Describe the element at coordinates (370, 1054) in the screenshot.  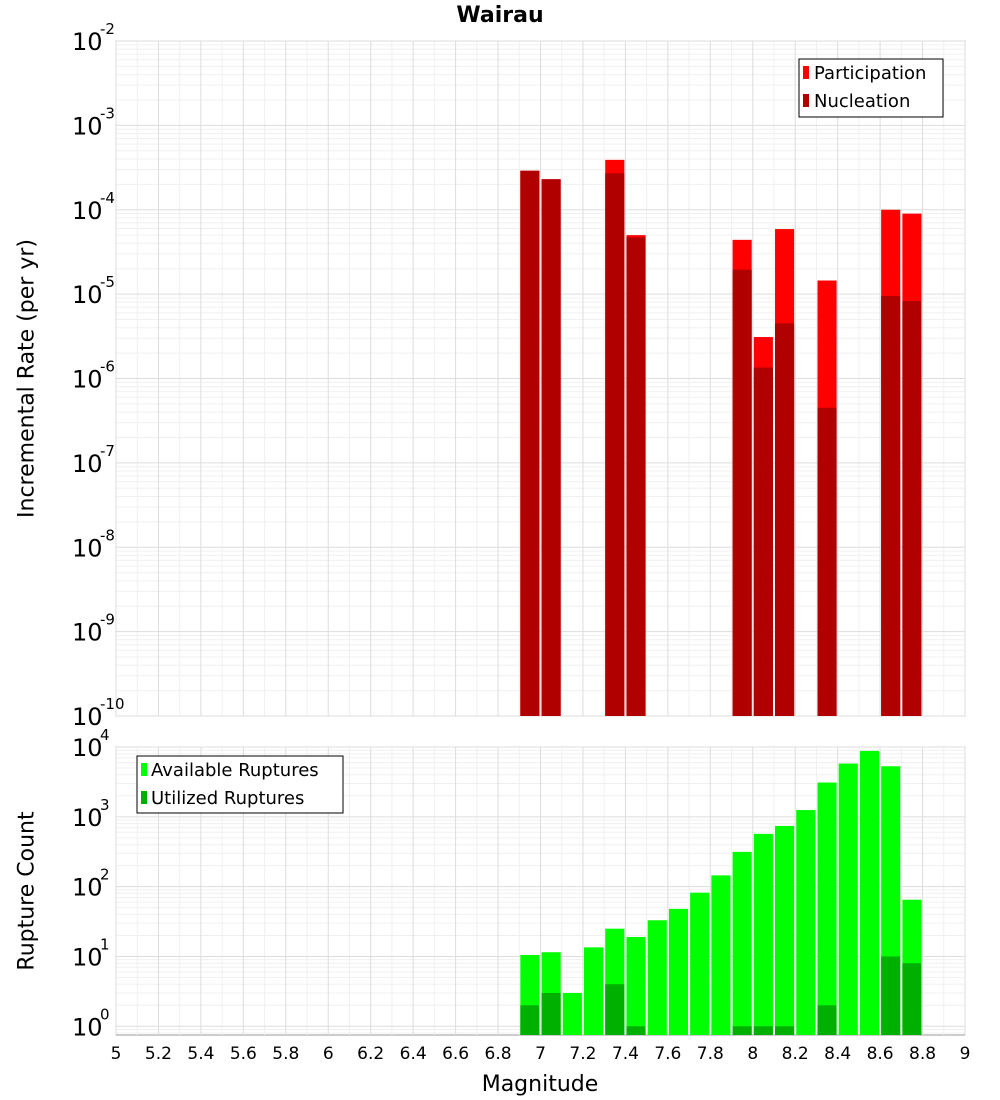
I see `x-tick-label: 6.2` at that location.